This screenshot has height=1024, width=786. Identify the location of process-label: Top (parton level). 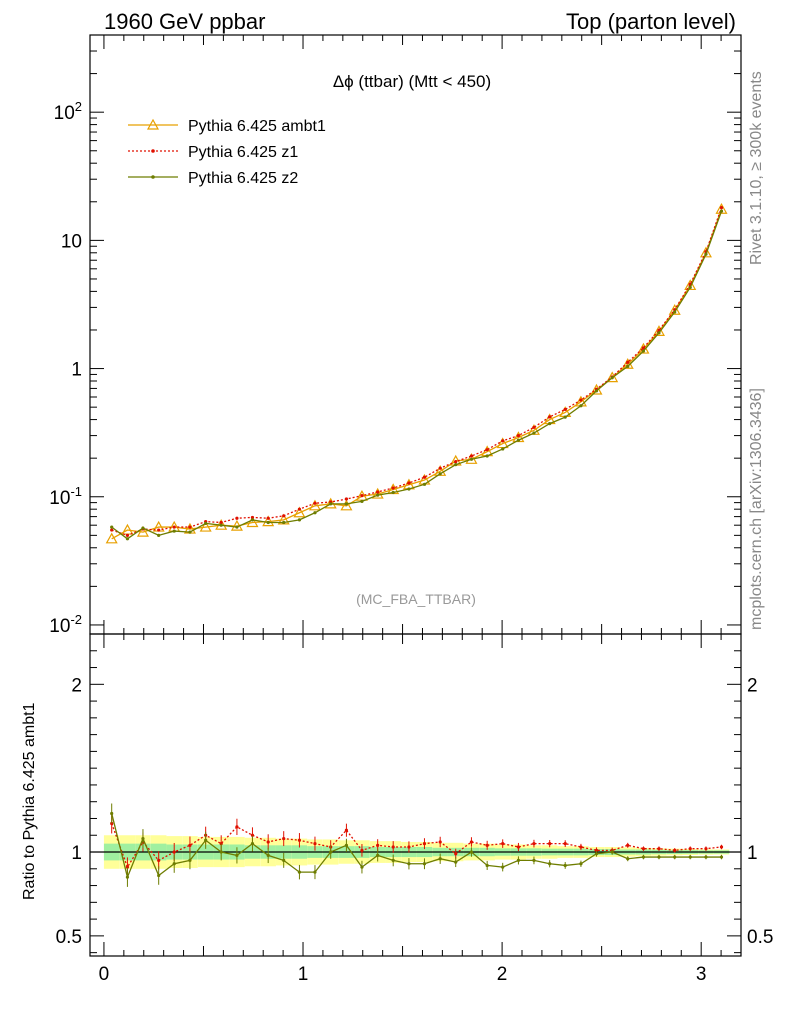
(651, 21).